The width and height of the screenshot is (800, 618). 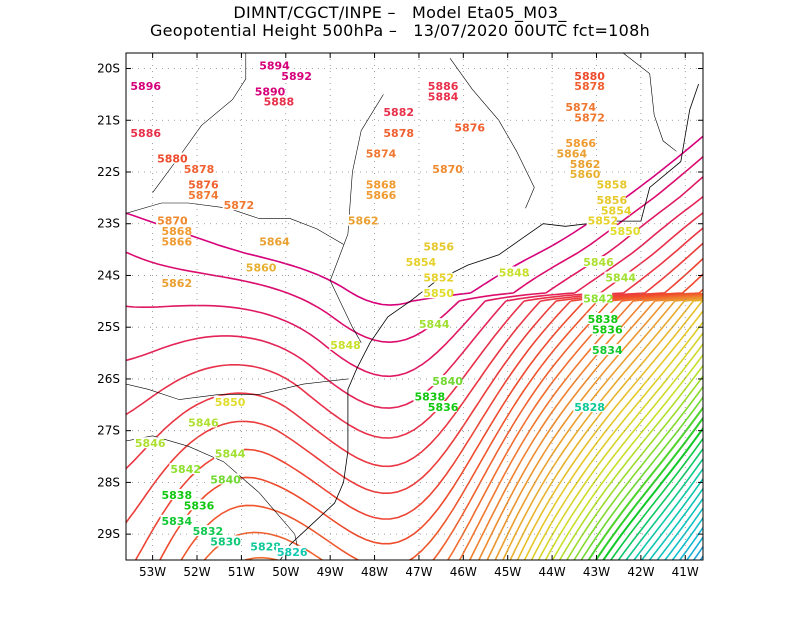 I want to click on contour-label: 5838, so click(x=603, y=319).